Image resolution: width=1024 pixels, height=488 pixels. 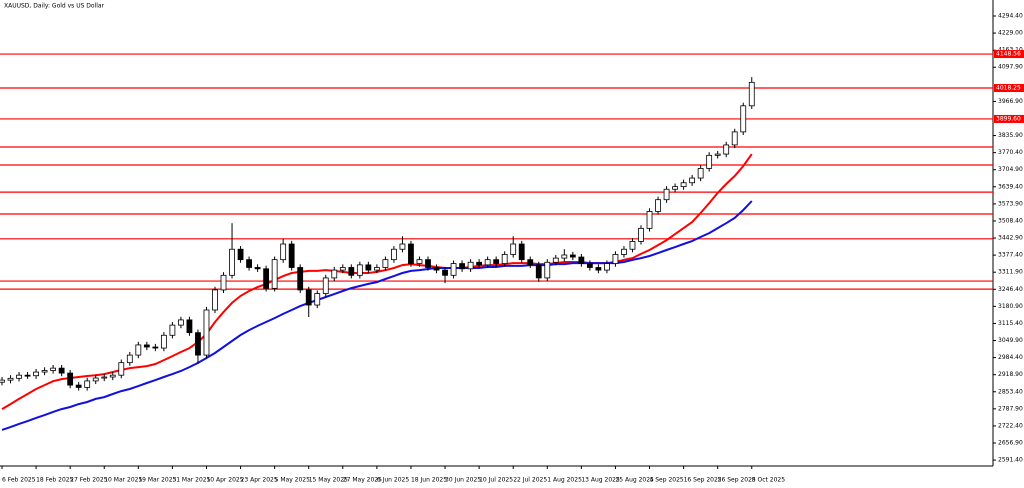 I want to click on level-label: 3899.60, so click(x=1008, y=118).